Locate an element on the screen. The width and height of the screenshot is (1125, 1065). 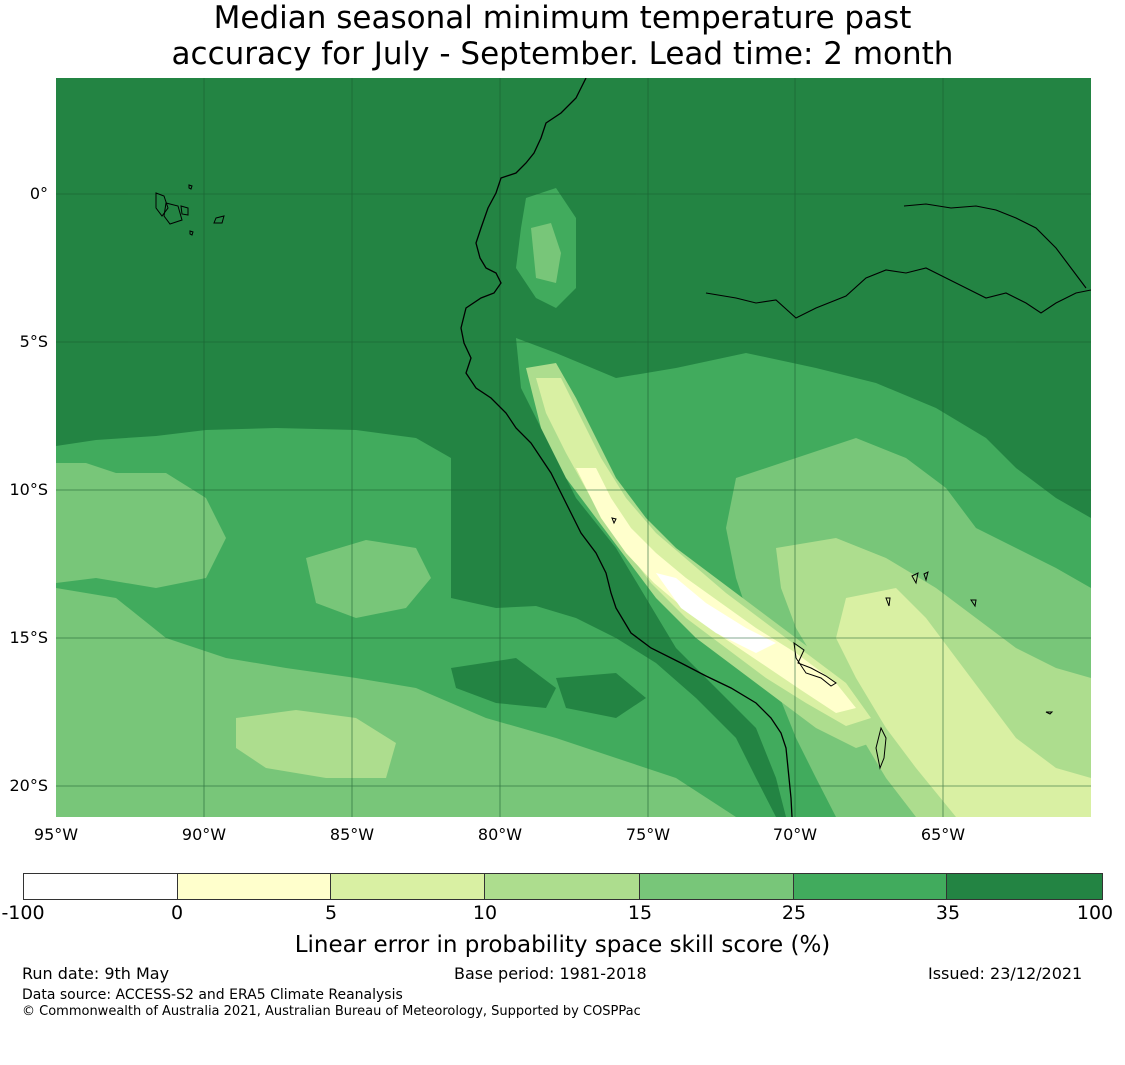
lon-label-65w: 65°W is located at coordinates (943, 834).